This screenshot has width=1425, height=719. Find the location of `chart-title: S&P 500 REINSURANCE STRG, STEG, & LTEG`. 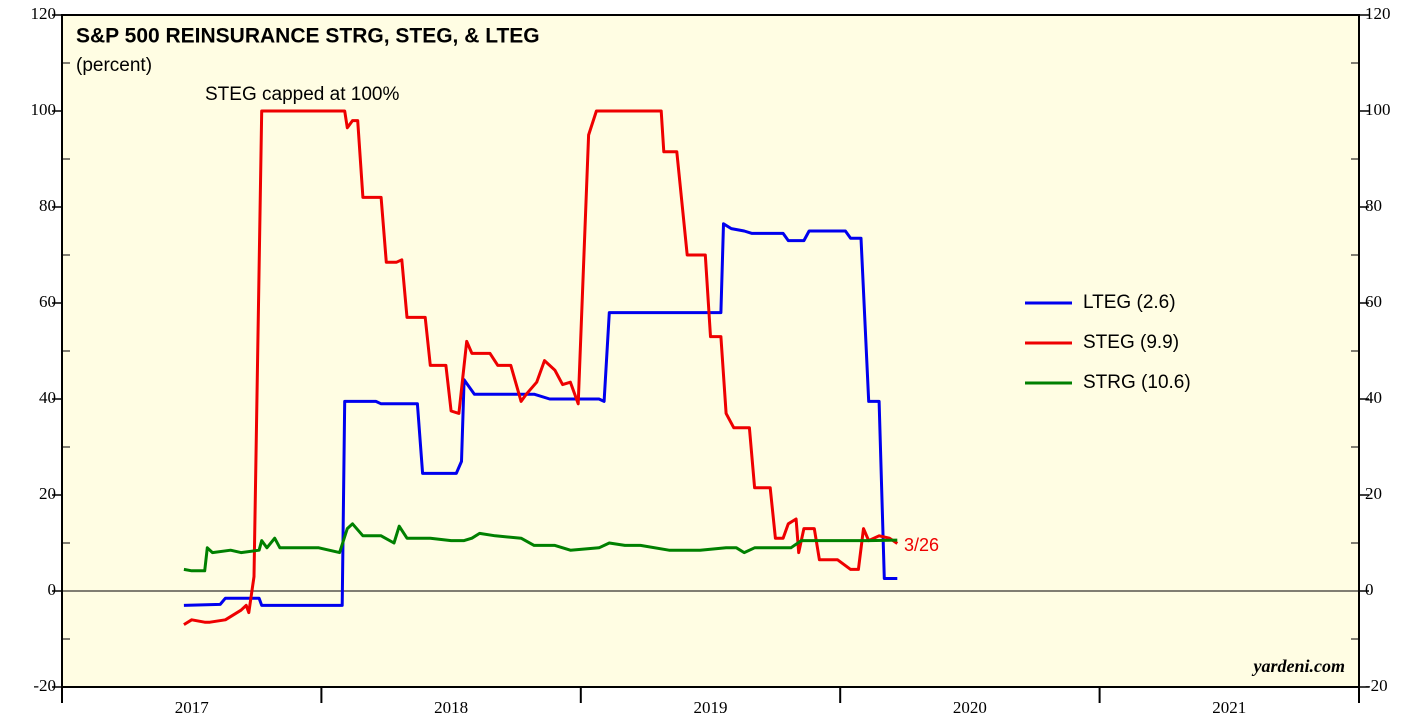

chart-title: S&P 500 REINSURANCE STRG, STEG, & LTEG is located at coordinates (308, 36).